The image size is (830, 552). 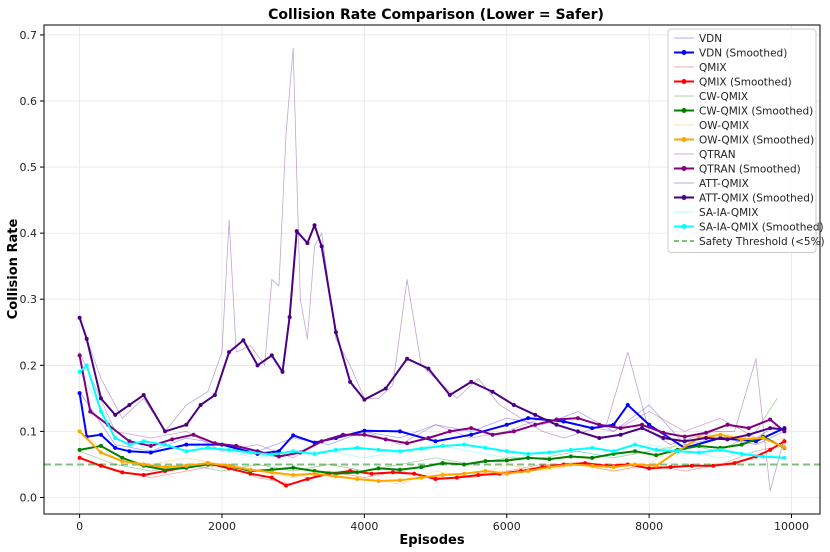 What do you see at coordinates (364, 526) in the screenshot?
I see `x-tick-label: 4000` at bounding box center [364, 526].